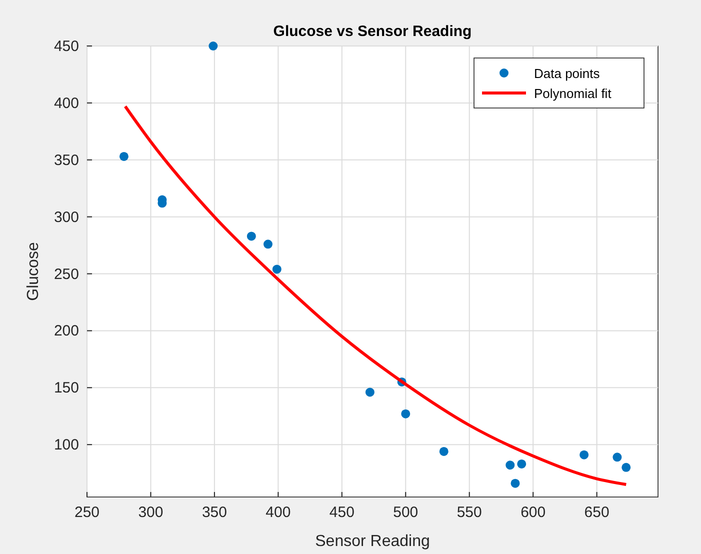 The height and width of the screenshot is (554, 701). Describe the element at coordinates (66, 274) in the screenshot. I see `y-tick-label: 250` at that location.